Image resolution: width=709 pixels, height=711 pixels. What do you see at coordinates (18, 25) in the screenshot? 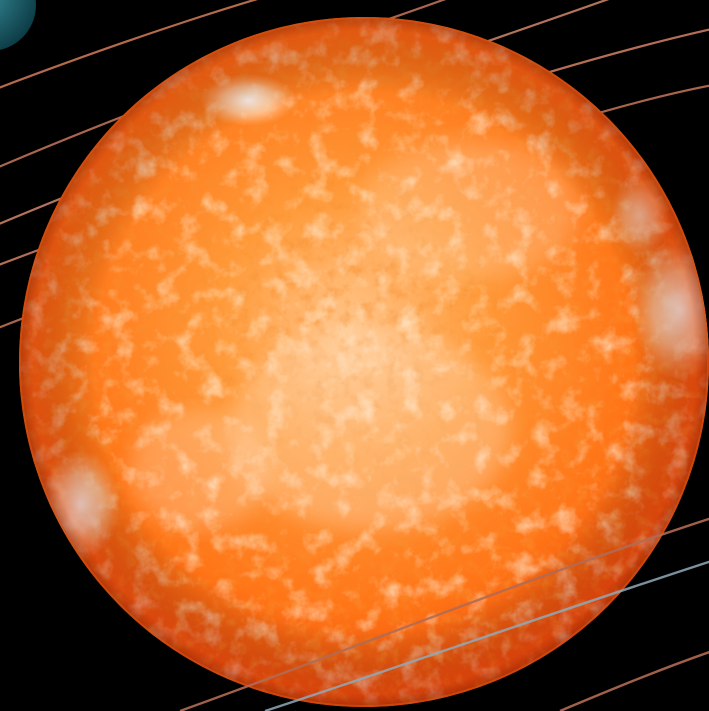
I see `planet-disc` at bounding box center [18, 25].